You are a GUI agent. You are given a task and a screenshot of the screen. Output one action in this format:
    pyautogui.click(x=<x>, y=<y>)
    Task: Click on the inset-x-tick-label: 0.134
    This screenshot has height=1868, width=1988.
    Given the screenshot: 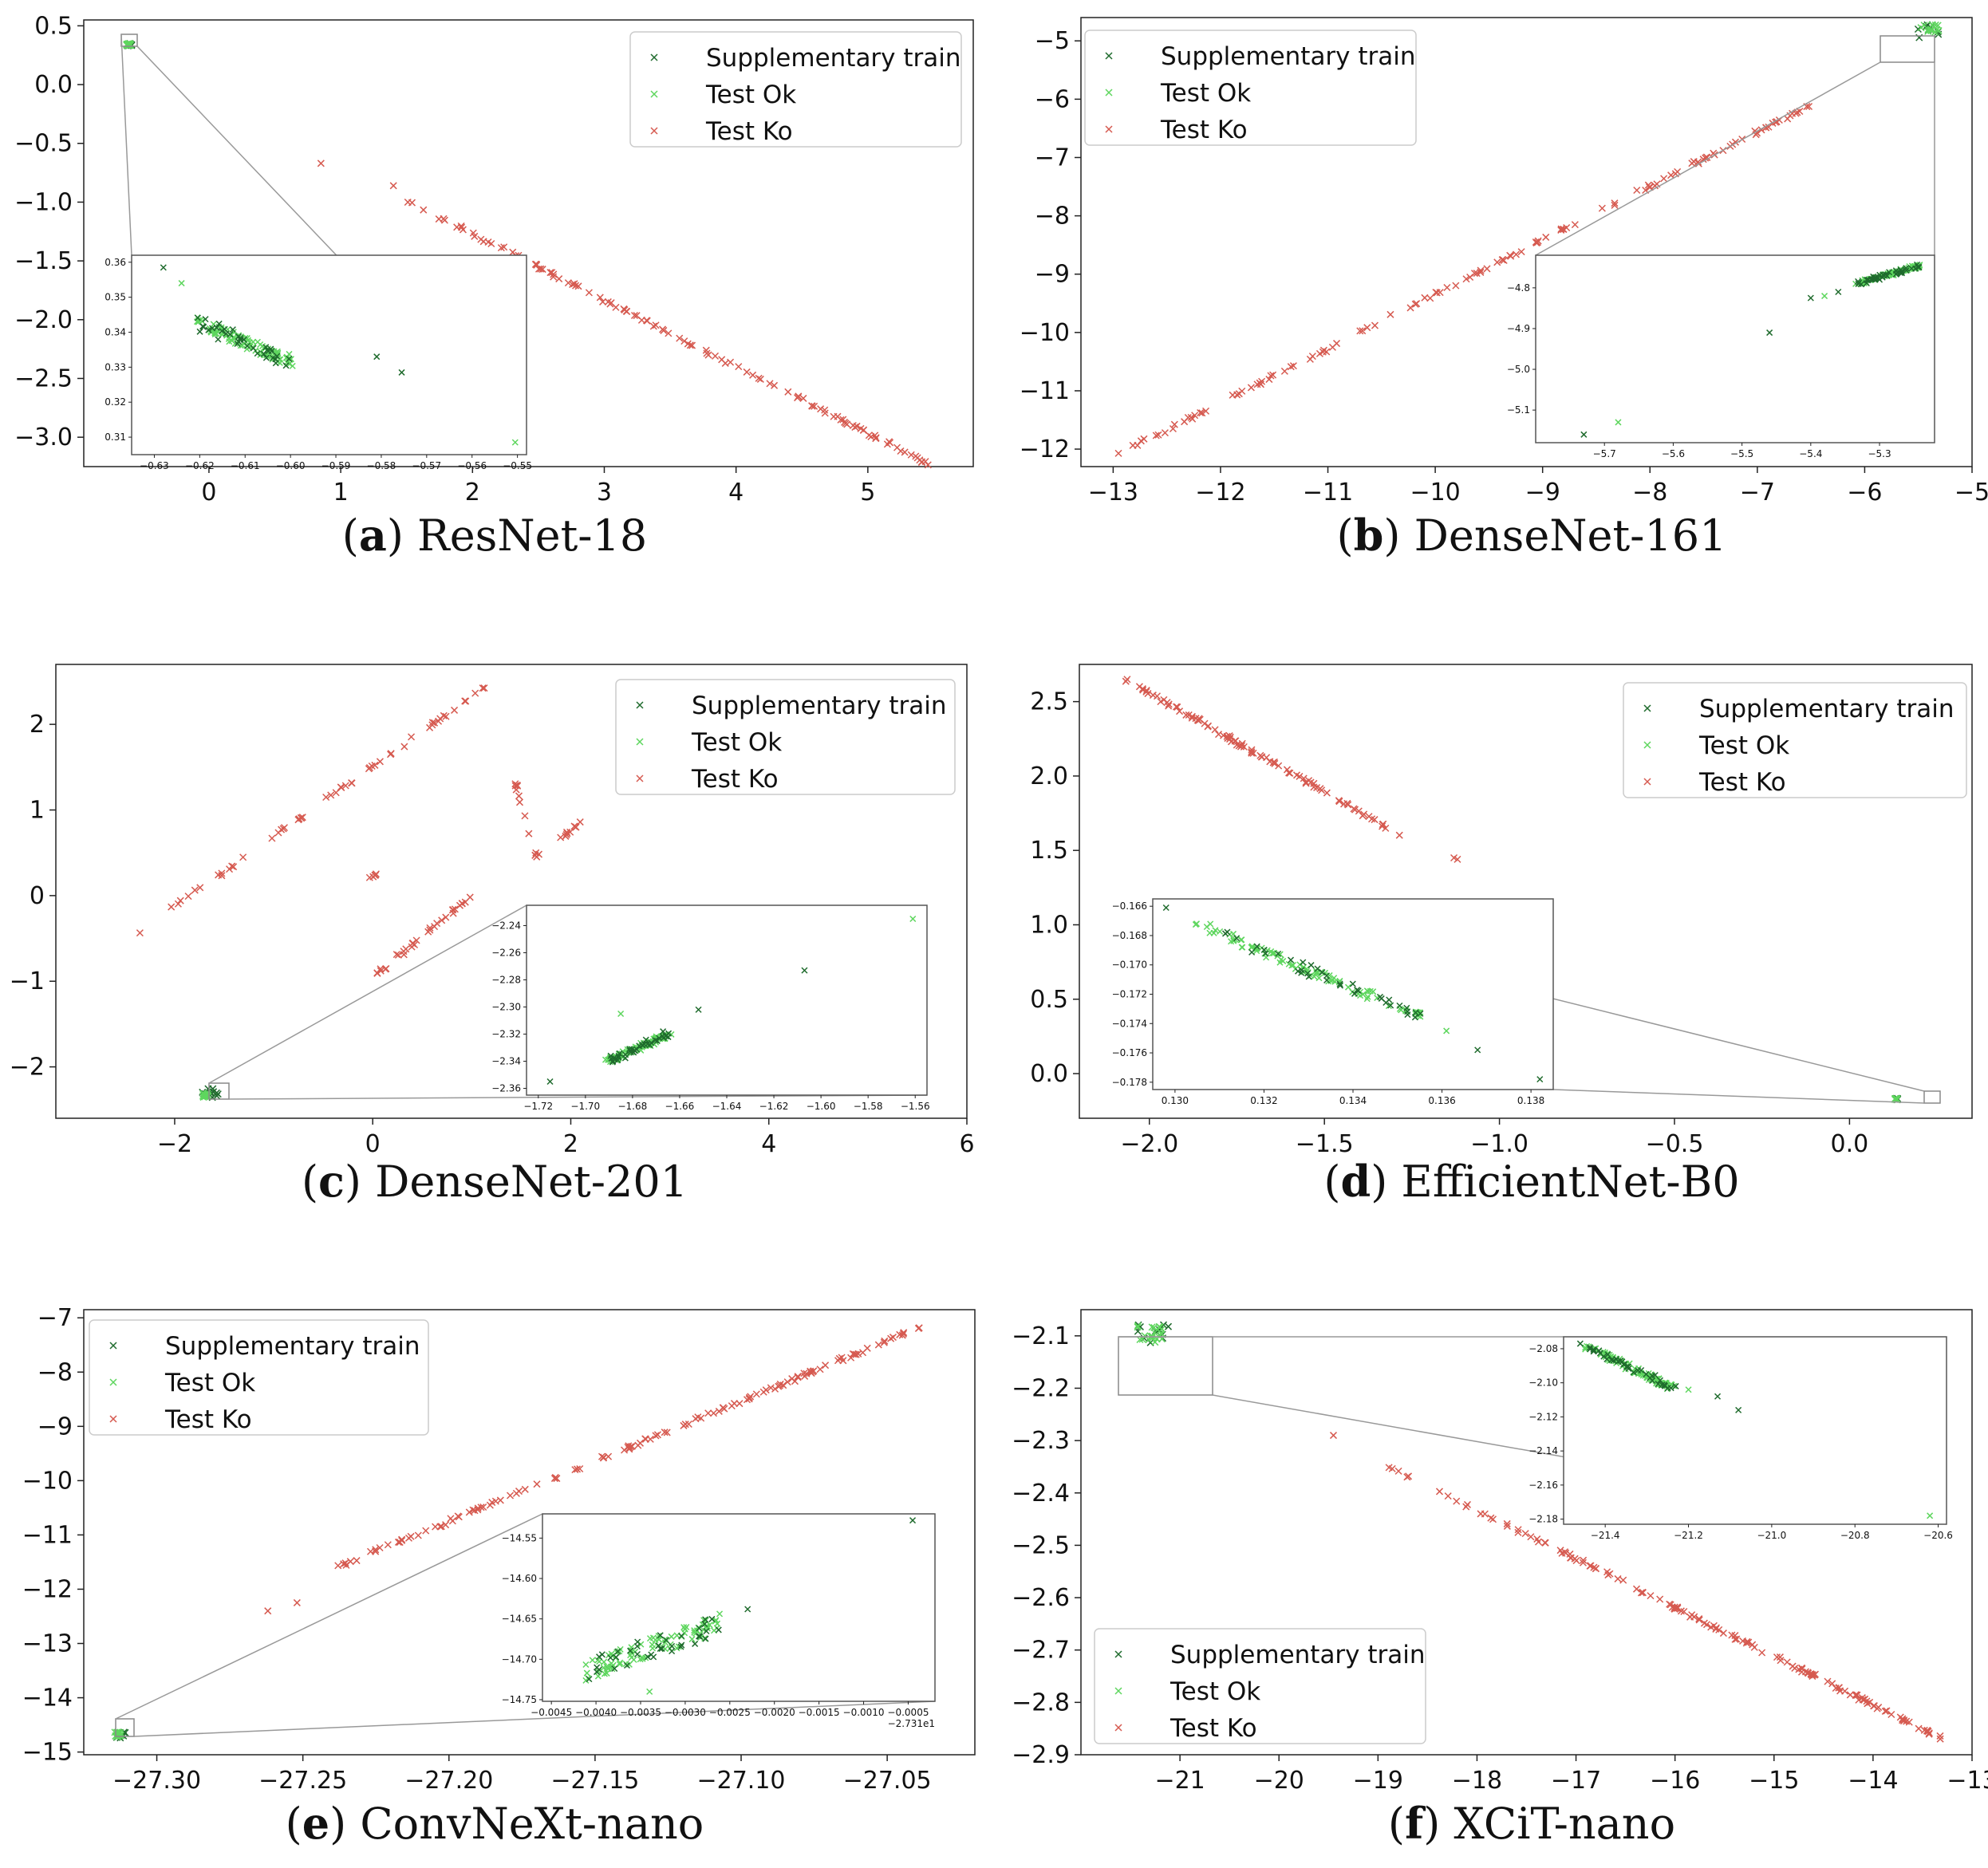 What is the action you would take?
    pyautogui.click(x=1353, y=1100)
    